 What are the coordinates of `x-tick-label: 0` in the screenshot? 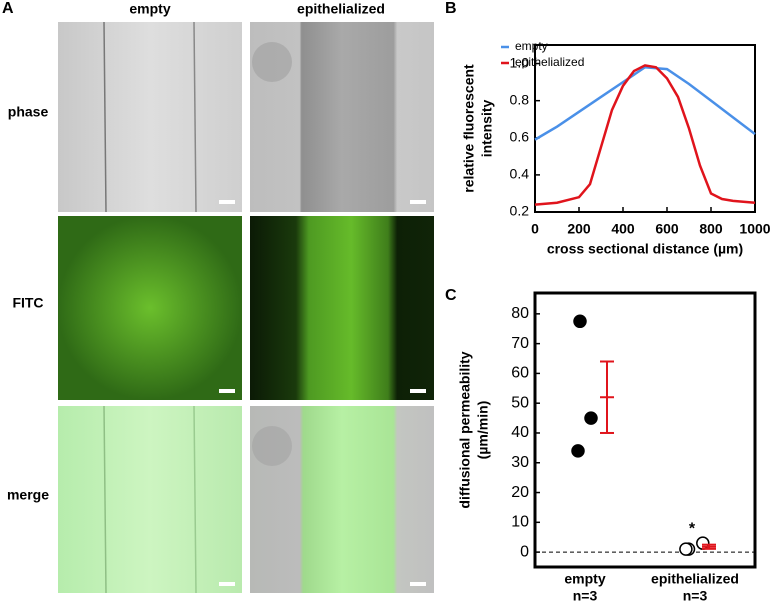 It's located at (535, 229).